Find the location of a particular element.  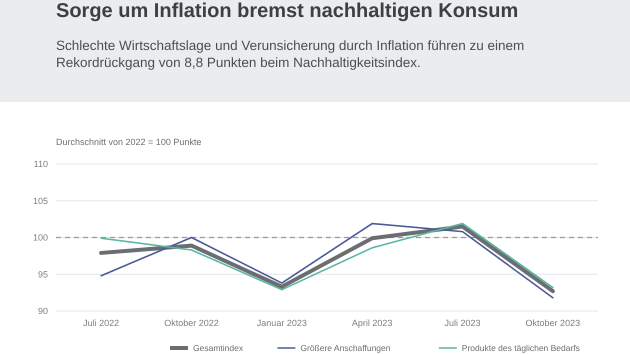

x-tick-label: Januar 2023 is located at coordinates (281, 323).